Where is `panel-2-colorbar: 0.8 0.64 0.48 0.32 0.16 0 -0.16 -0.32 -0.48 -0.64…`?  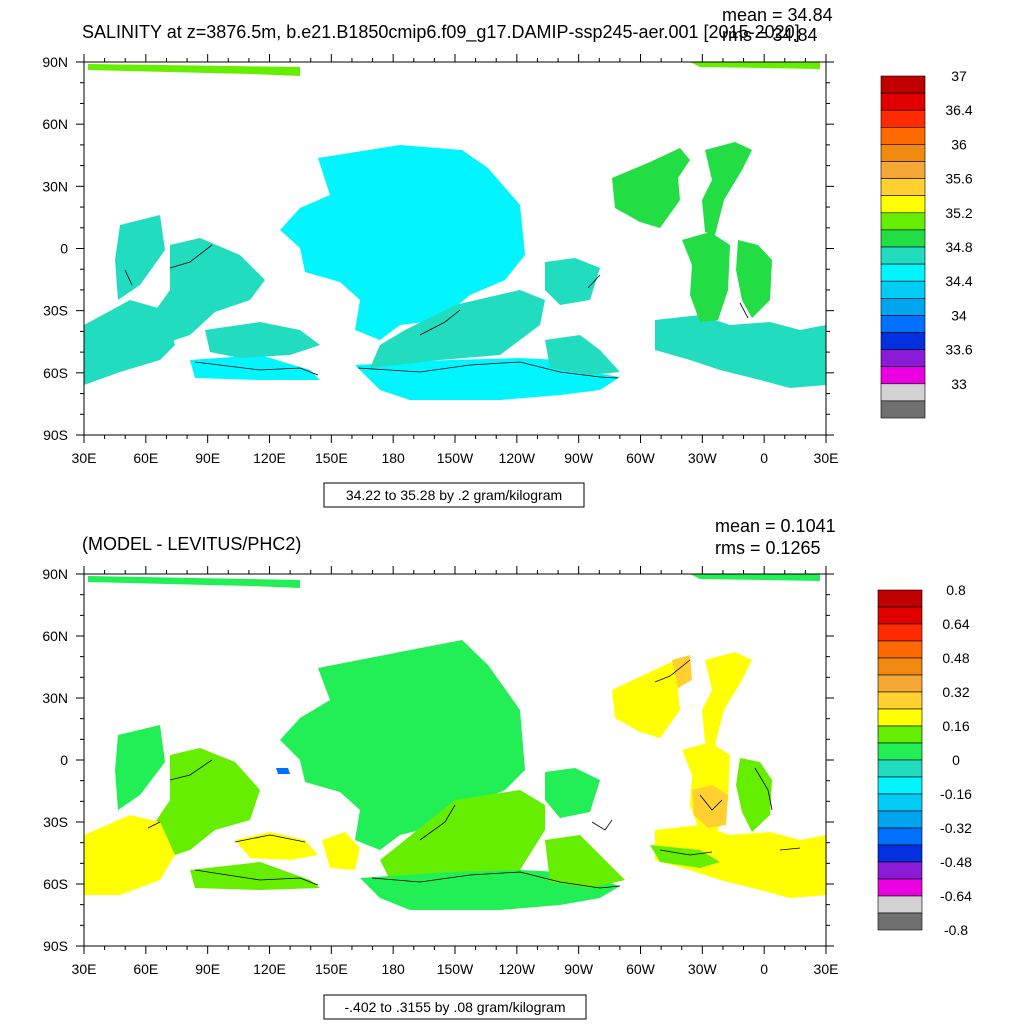
panel-2-colorbar: 0.8 0.64 0.48 0.32 0.16 0 -0.16 -0.32 -0.48 -0.64… is located at coordinates (924, 760).